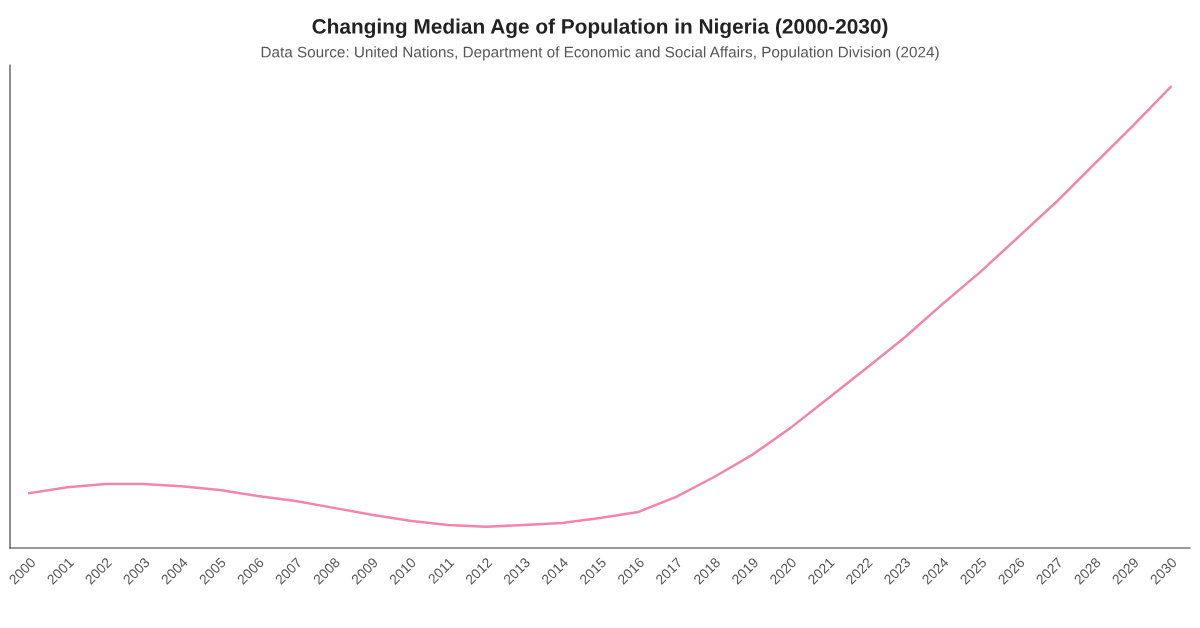 This screenshot has height=628, width=1200. Describe the element at coordinates (600, 53) in the screenshot. I see `chart-subtitle: Data Source: United Nations, Department of Economic and Social Affairs, Population Division (2024)` at that location.